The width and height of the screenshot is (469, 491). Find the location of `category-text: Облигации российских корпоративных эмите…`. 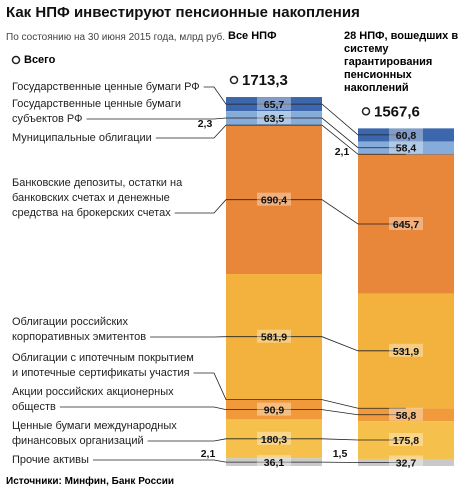

category-text: Облигации российских корпоративных эмите… is located at coordinates (79, 329).